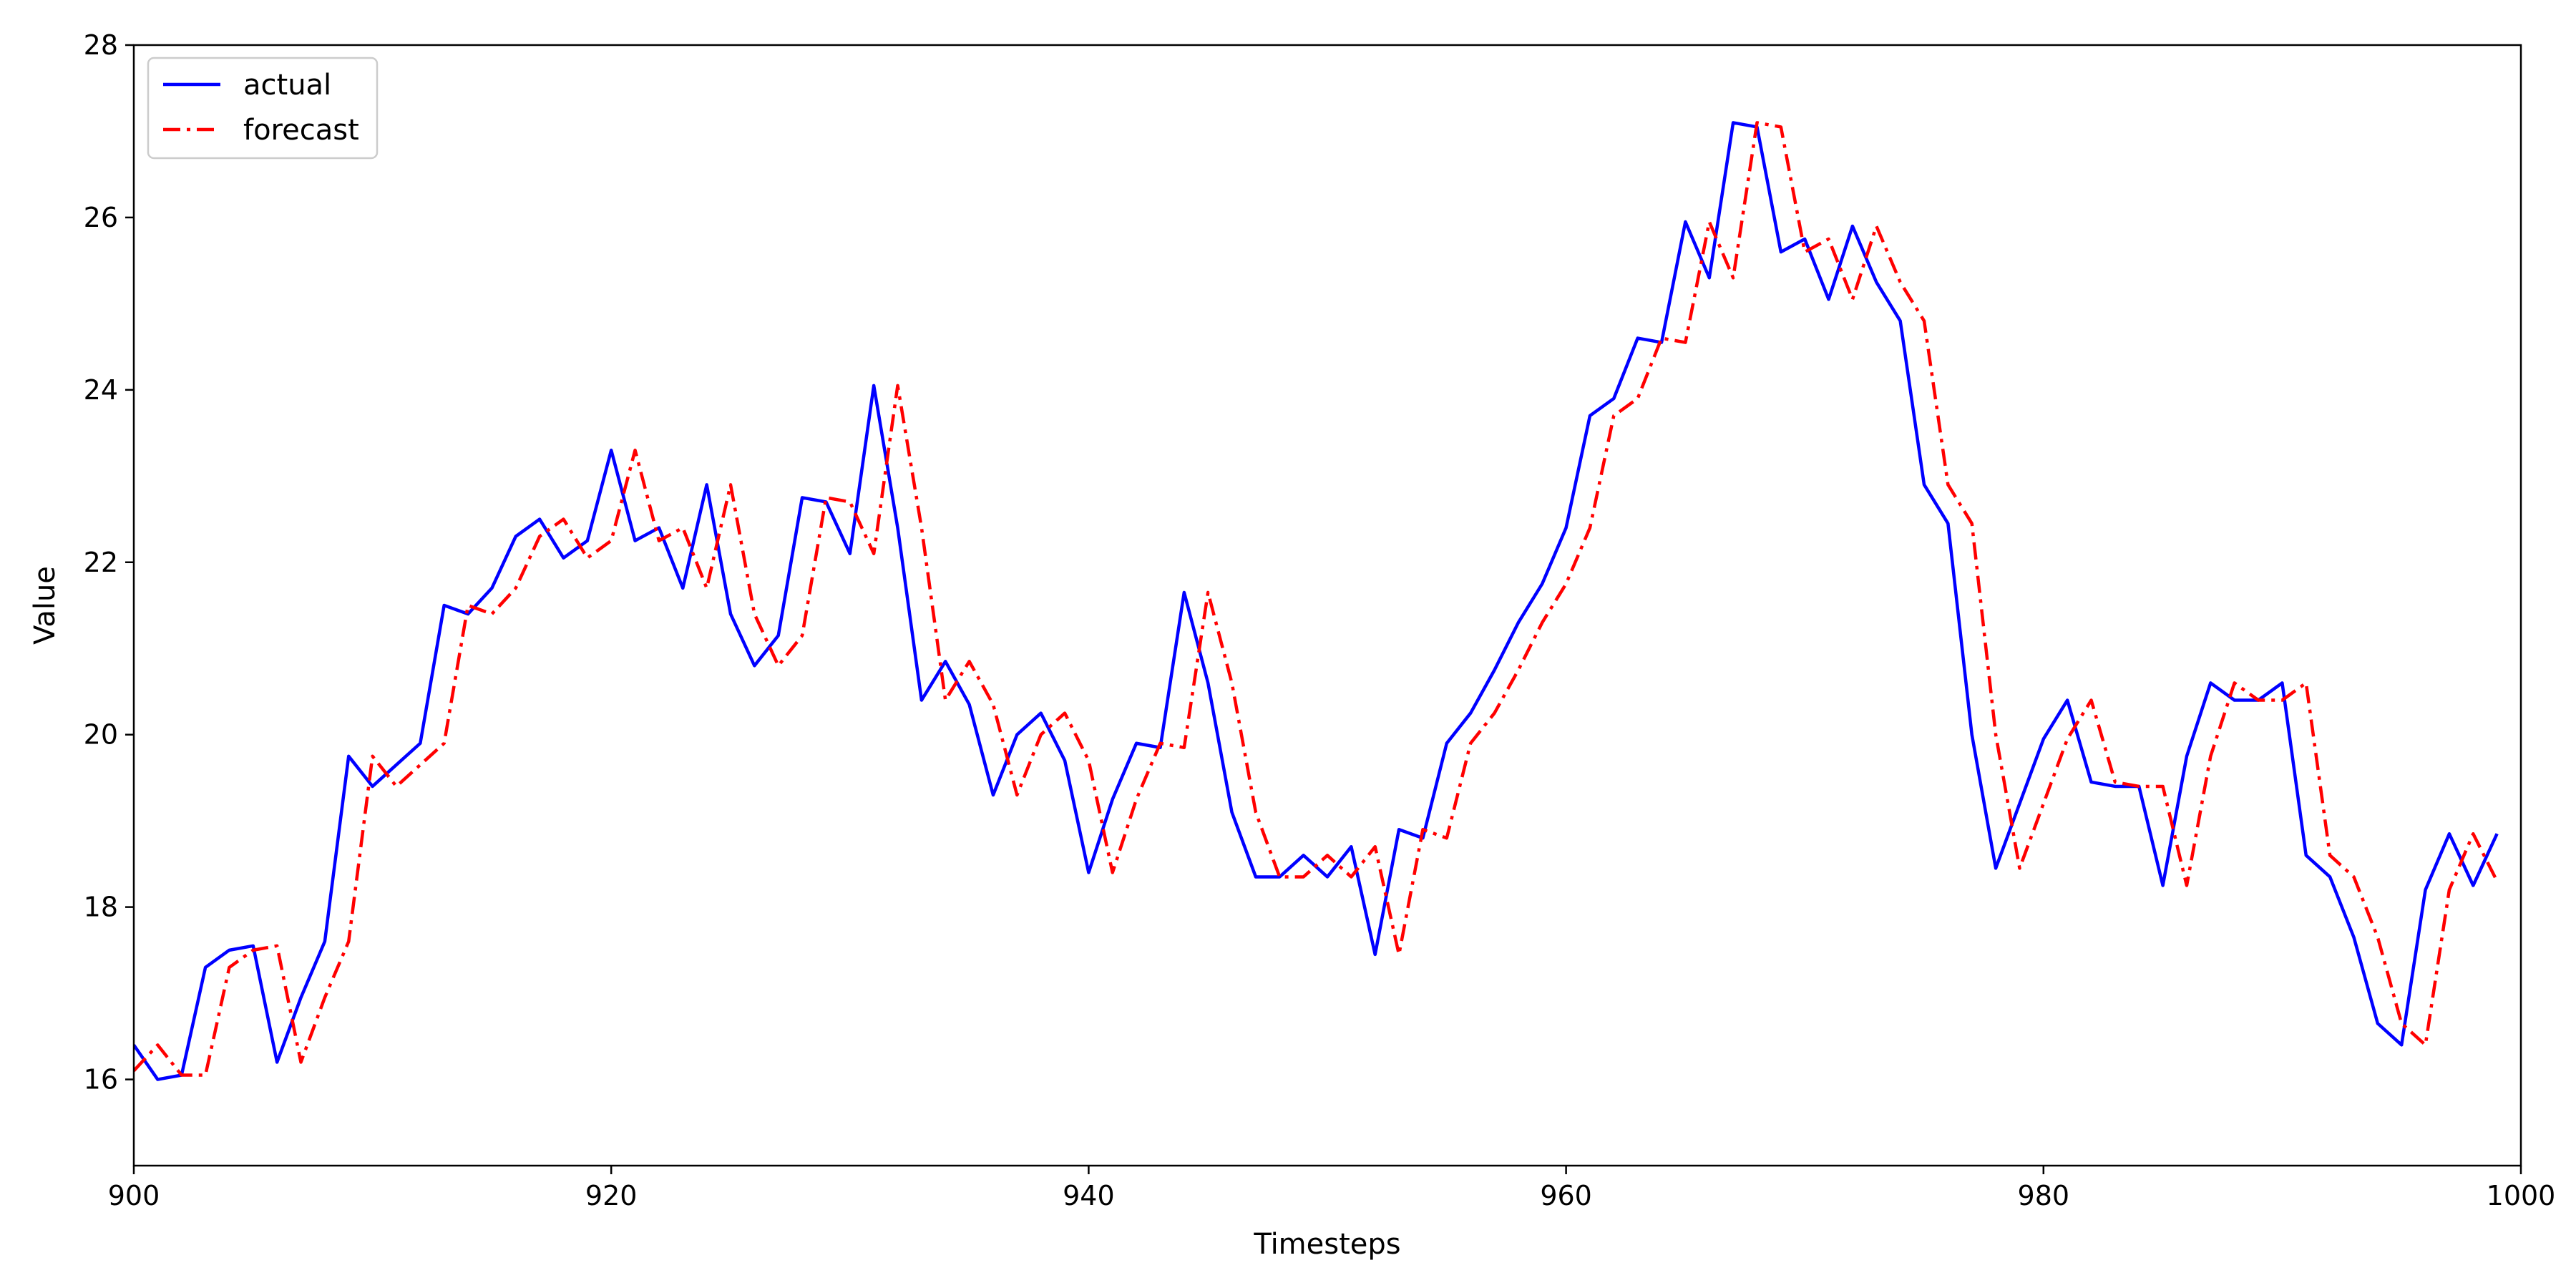  Describe the element at coordinates (1566, 1195) in the screenshot. I see `x-tick-label: 960` at that location.